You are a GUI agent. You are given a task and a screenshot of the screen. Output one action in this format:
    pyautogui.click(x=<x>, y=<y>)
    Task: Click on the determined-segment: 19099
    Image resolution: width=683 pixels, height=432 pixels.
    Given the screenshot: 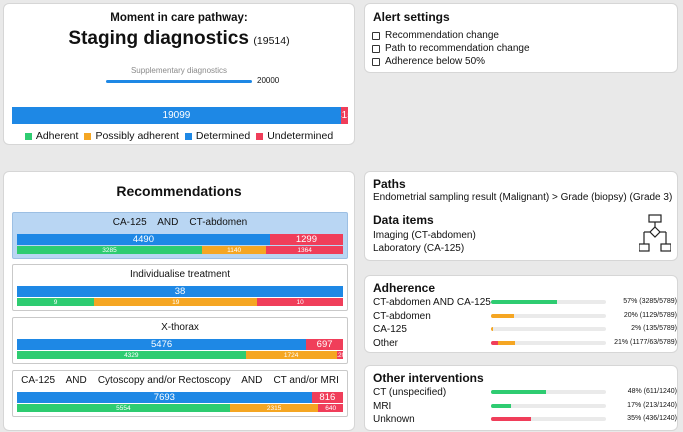 What is the action you would take?
    pyautogui.click(x=176, y=115)
    